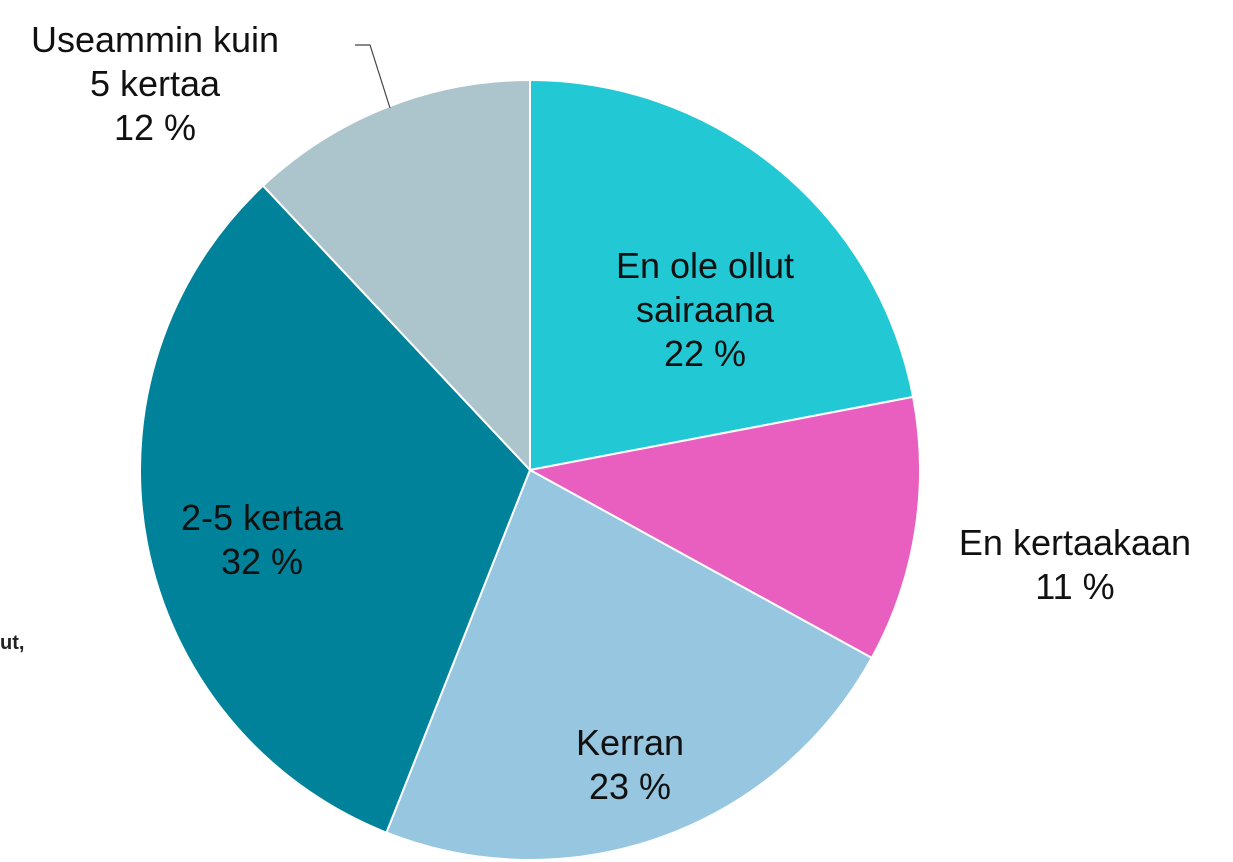 This screenshot has width=1233, height=862. I want to click on value-label: 32 %, so click(262, 561).